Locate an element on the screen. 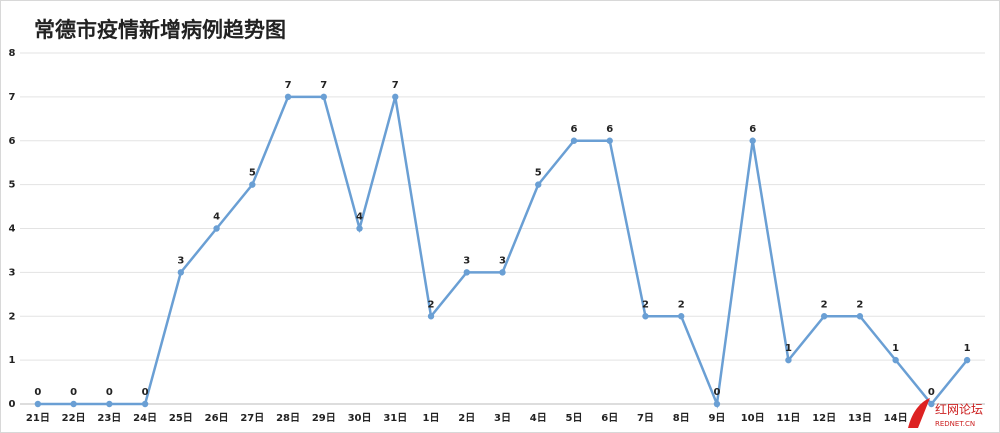  x-tick-label: 22日 is located at coordinates (74, 418).